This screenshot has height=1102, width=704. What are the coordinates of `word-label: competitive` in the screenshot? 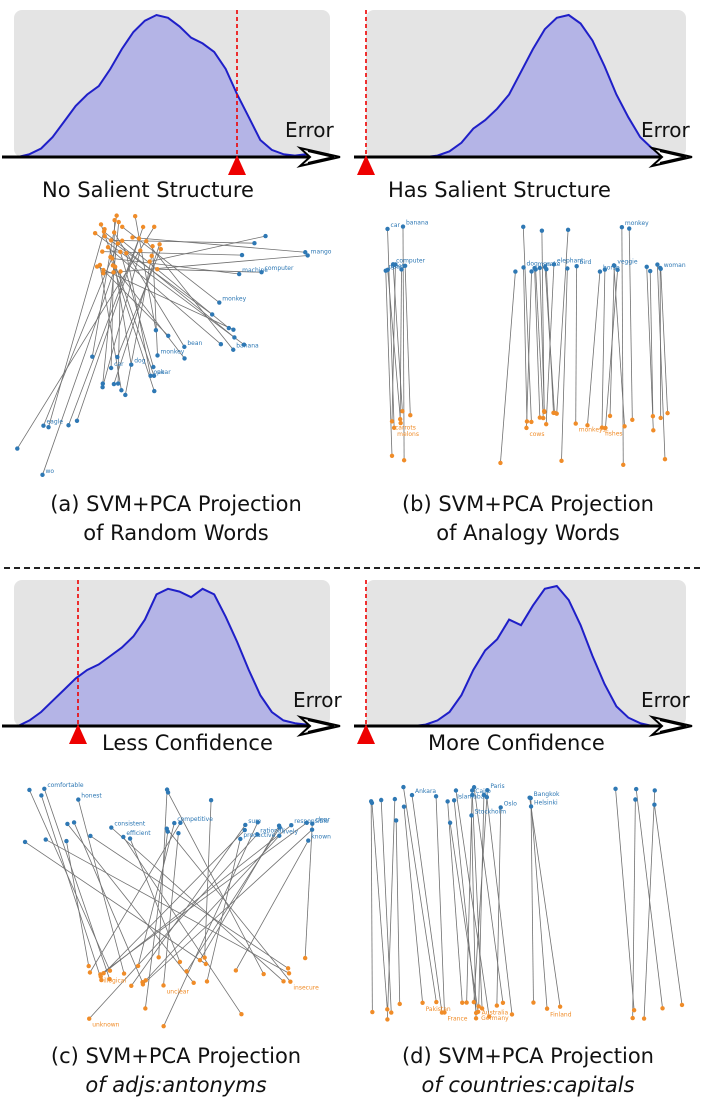 It's located at (195, 819).